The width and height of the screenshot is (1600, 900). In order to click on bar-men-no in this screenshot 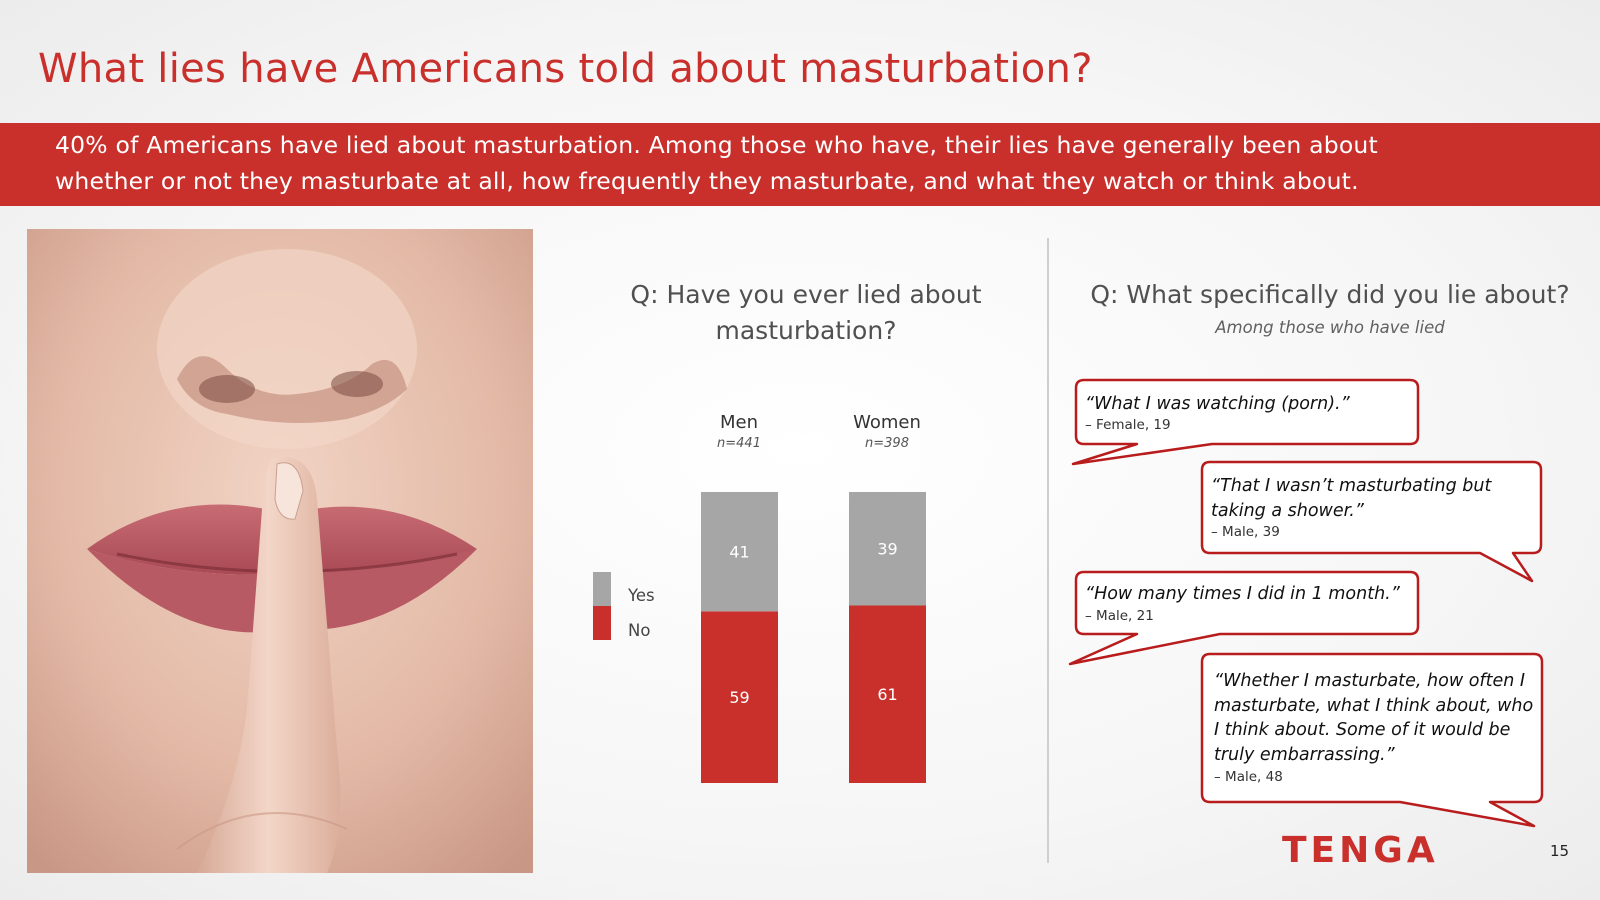, I will do `click(739, 697)`.